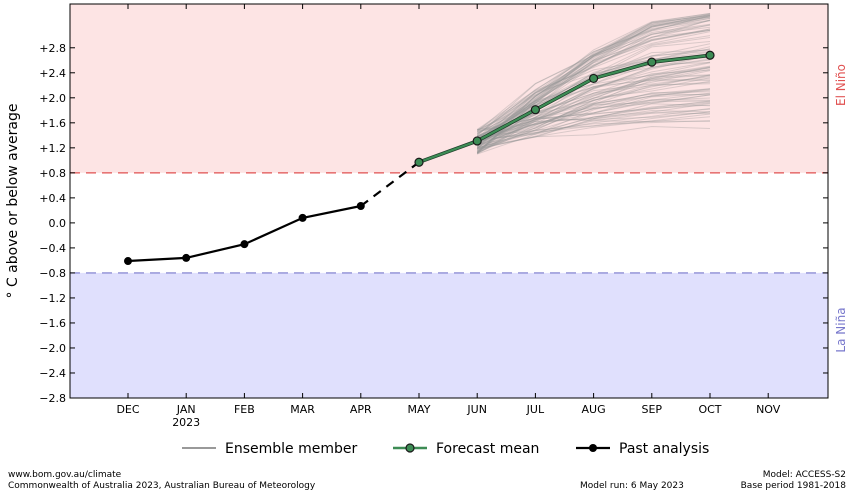 This screenshot has width=853, height=495. Describe the element at coordinates (390, 184) in the screenshot. I see `transition-dashed-line` at that location.